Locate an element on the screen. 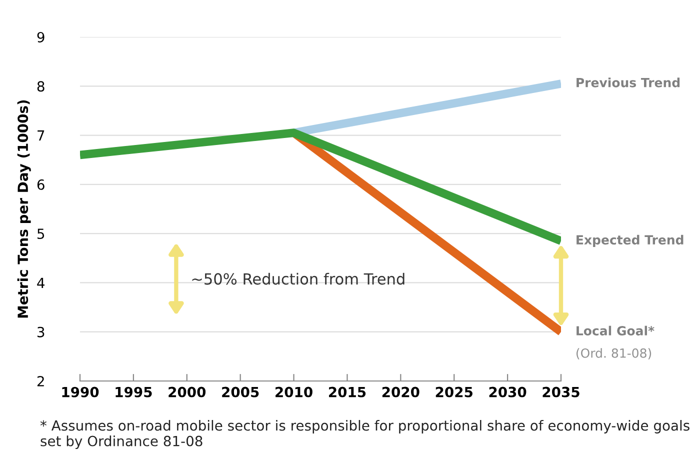 The image size is (692, 459). x-tick-label: 1990 is located at coordinates (80, 392).